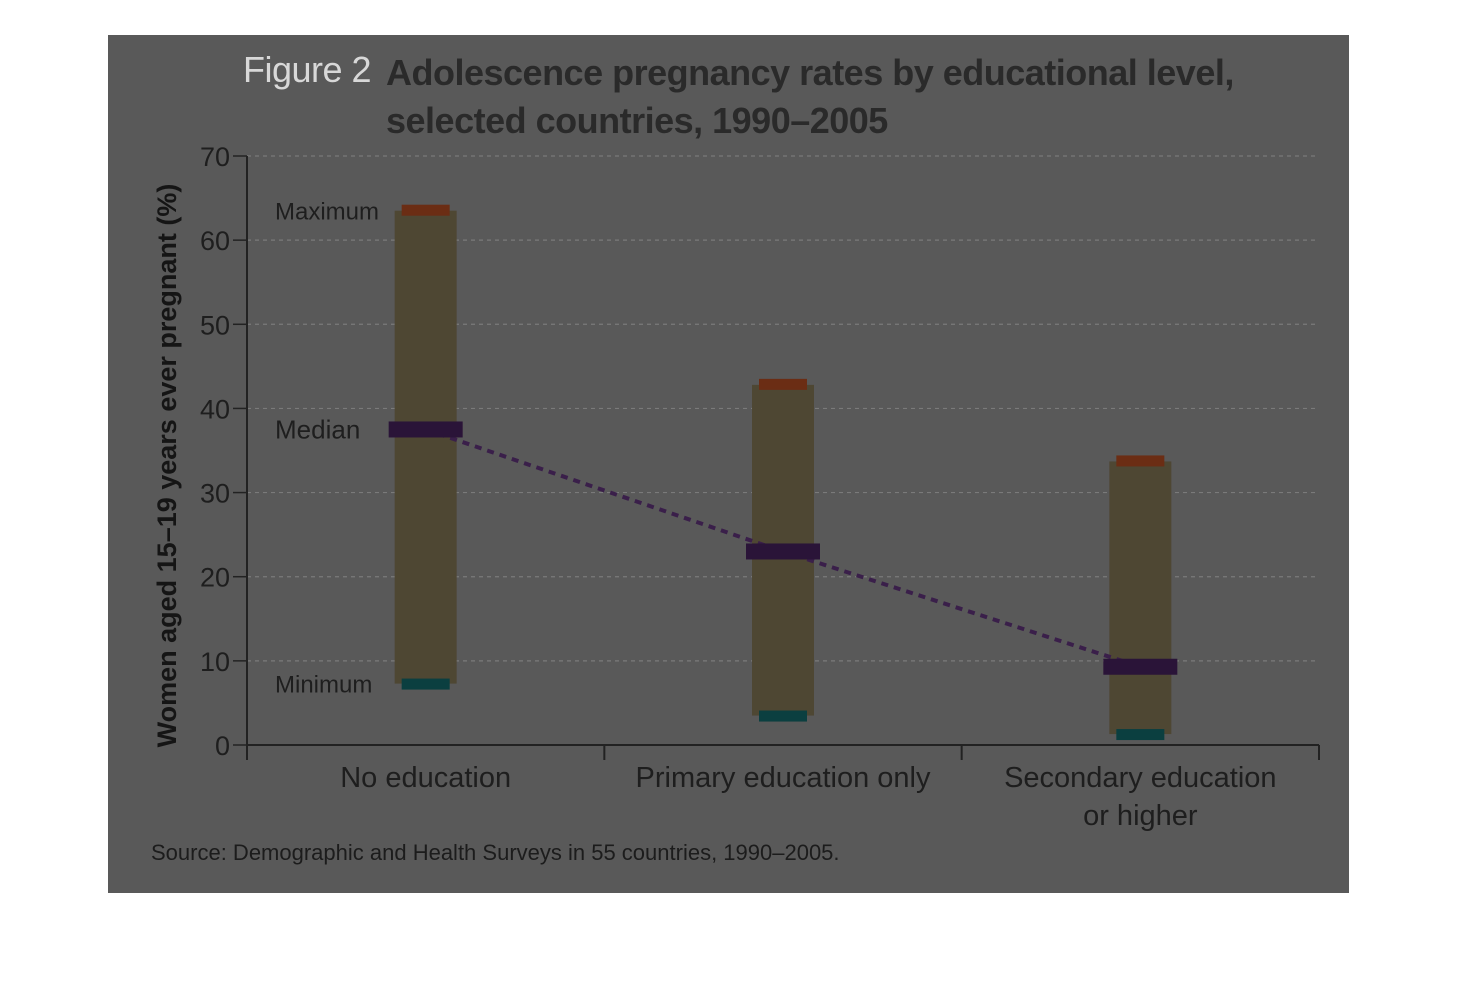 This screenshot has height=988, width=1458. What do you see at coordinates (1140, 778) in the screenshot?
I see `x-category-label: Secondary education` at bounding box center [1140, 778].